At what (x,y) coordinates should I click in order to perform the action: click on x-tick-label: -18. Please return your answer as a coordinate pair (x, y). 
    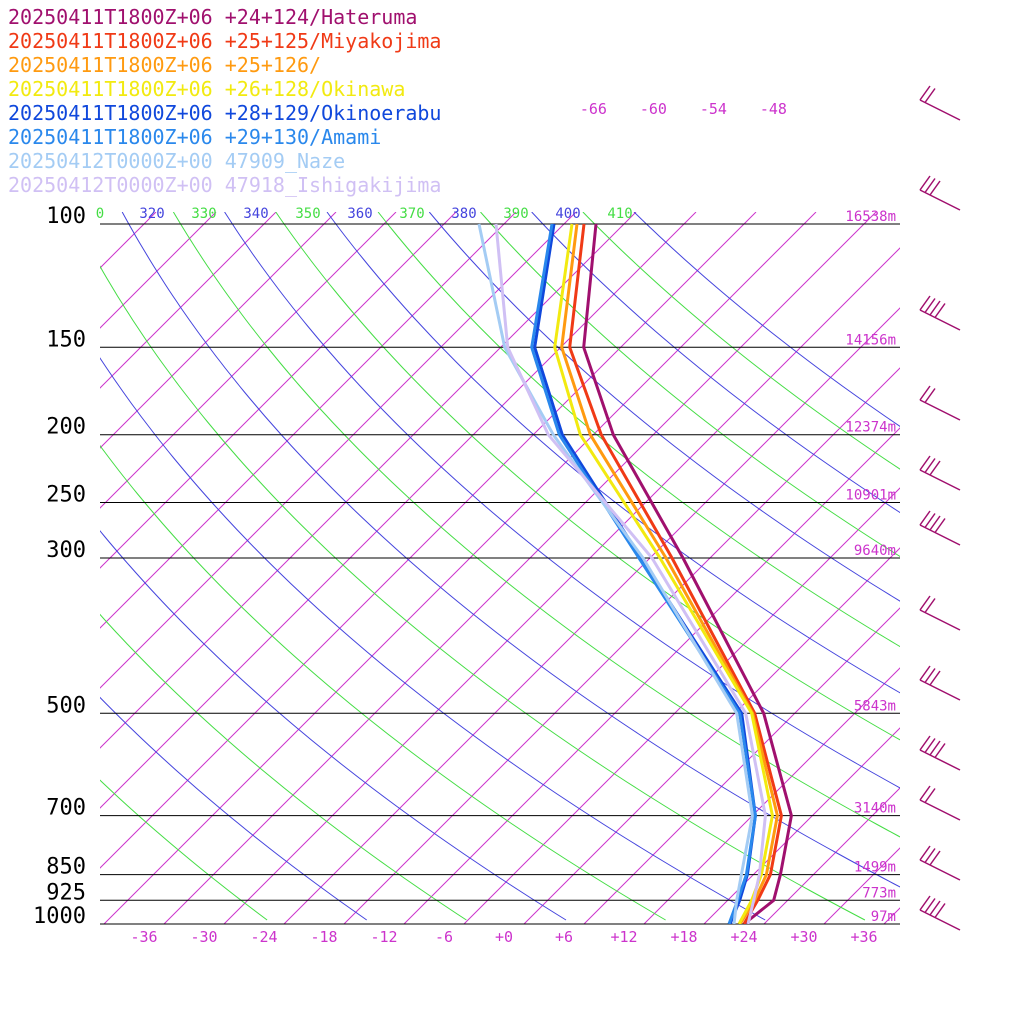
    Looking at the image, I should click on (323, 937).